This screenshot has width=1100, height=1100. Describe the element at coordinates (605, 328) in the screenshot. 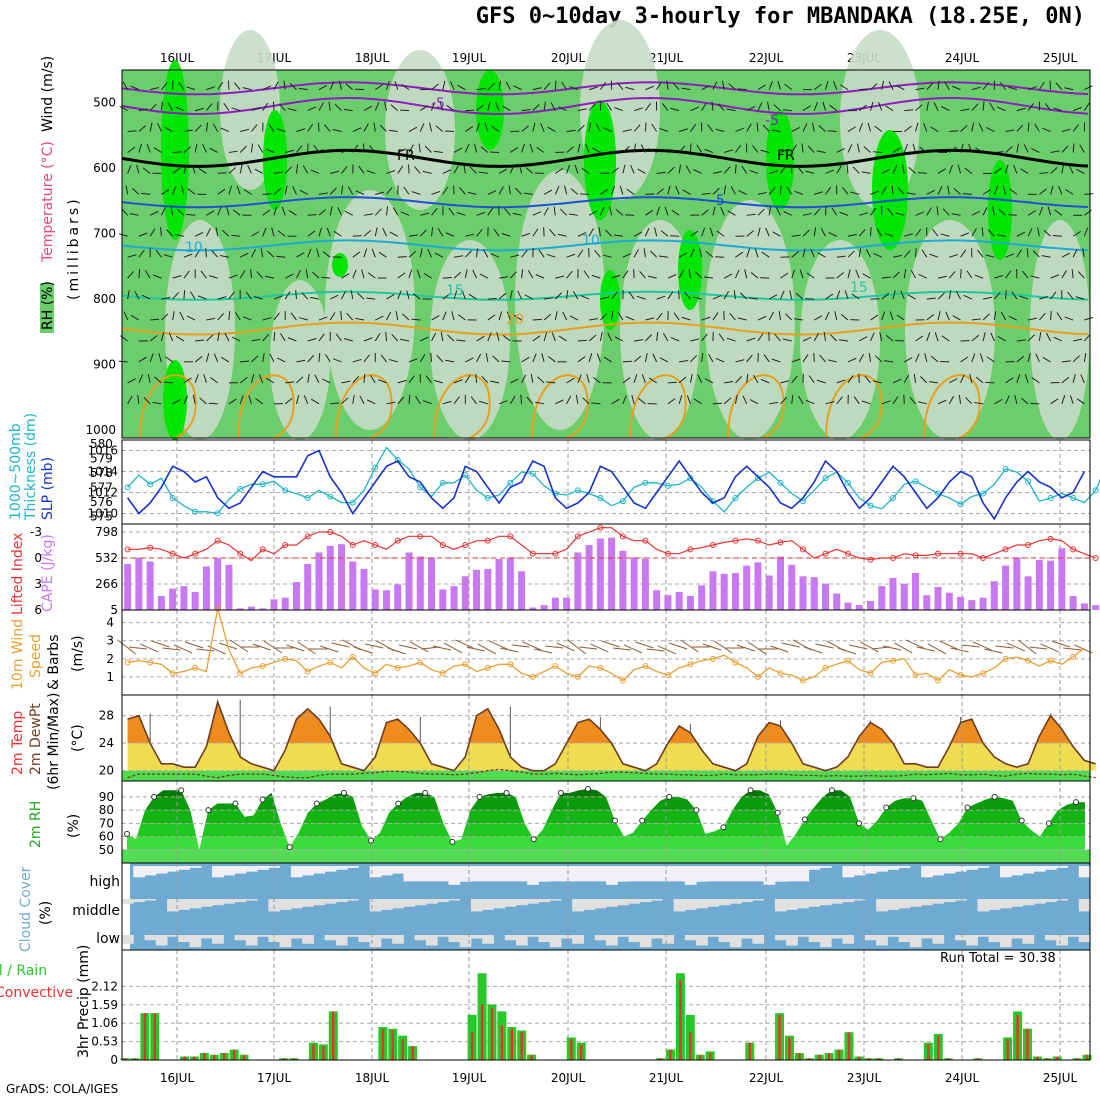

I see `temp-contour-line` at that location.